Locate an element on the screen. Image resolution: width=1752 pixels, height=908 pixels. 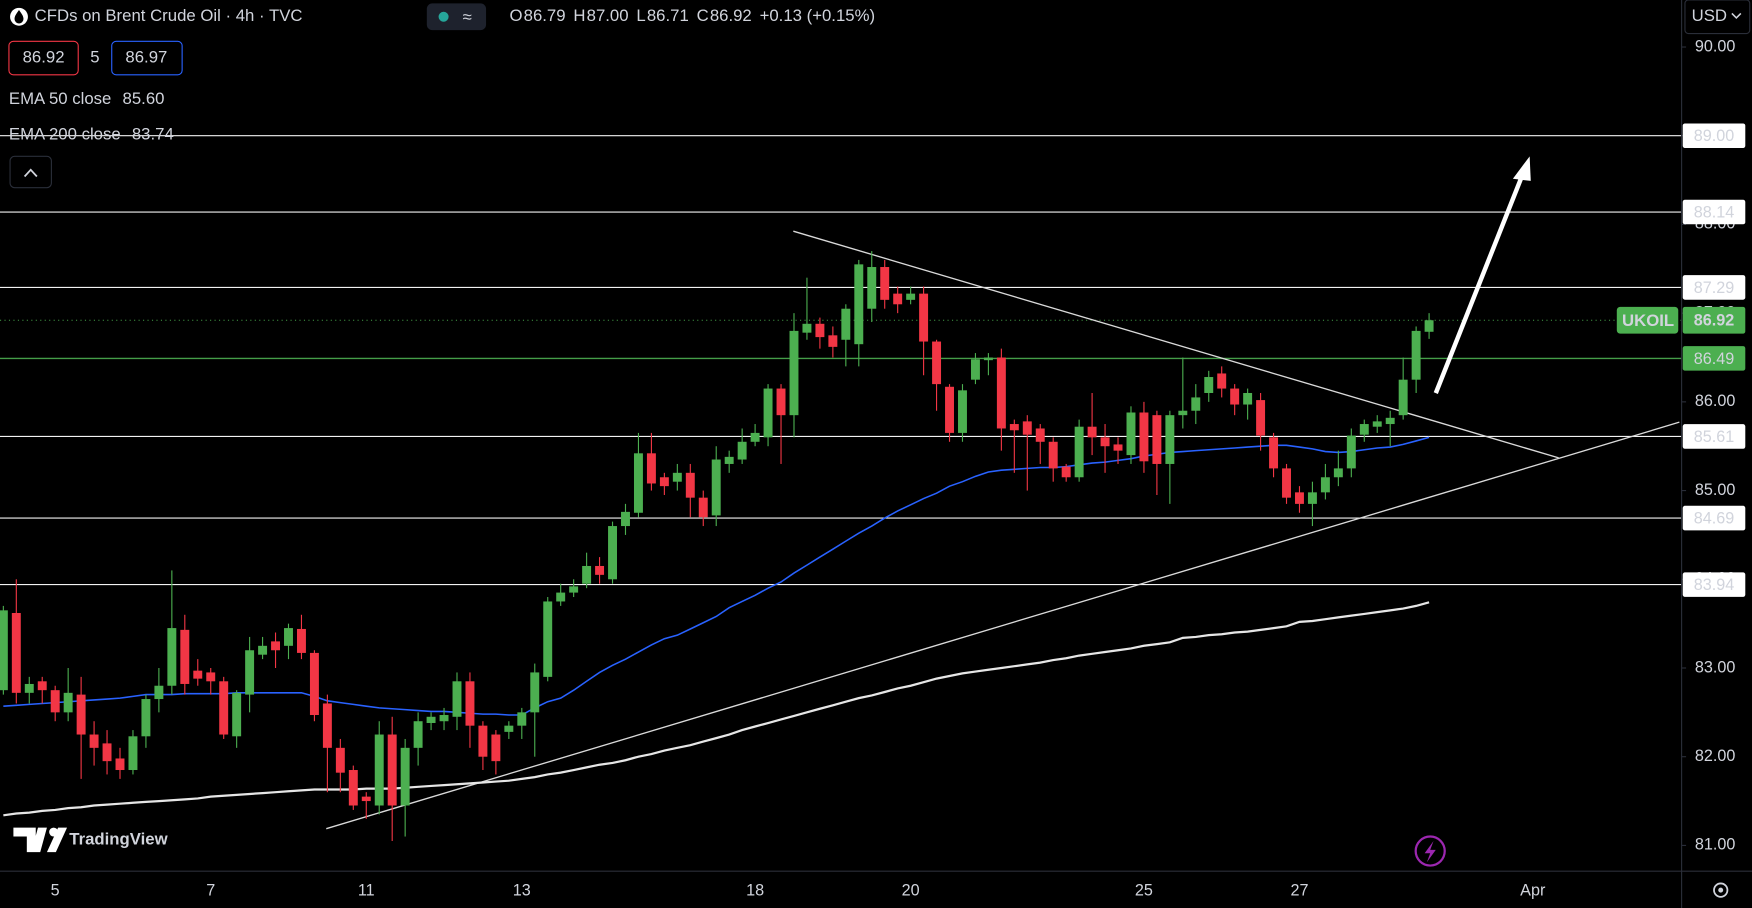
currency-button is located at coordinates (1717, 17).